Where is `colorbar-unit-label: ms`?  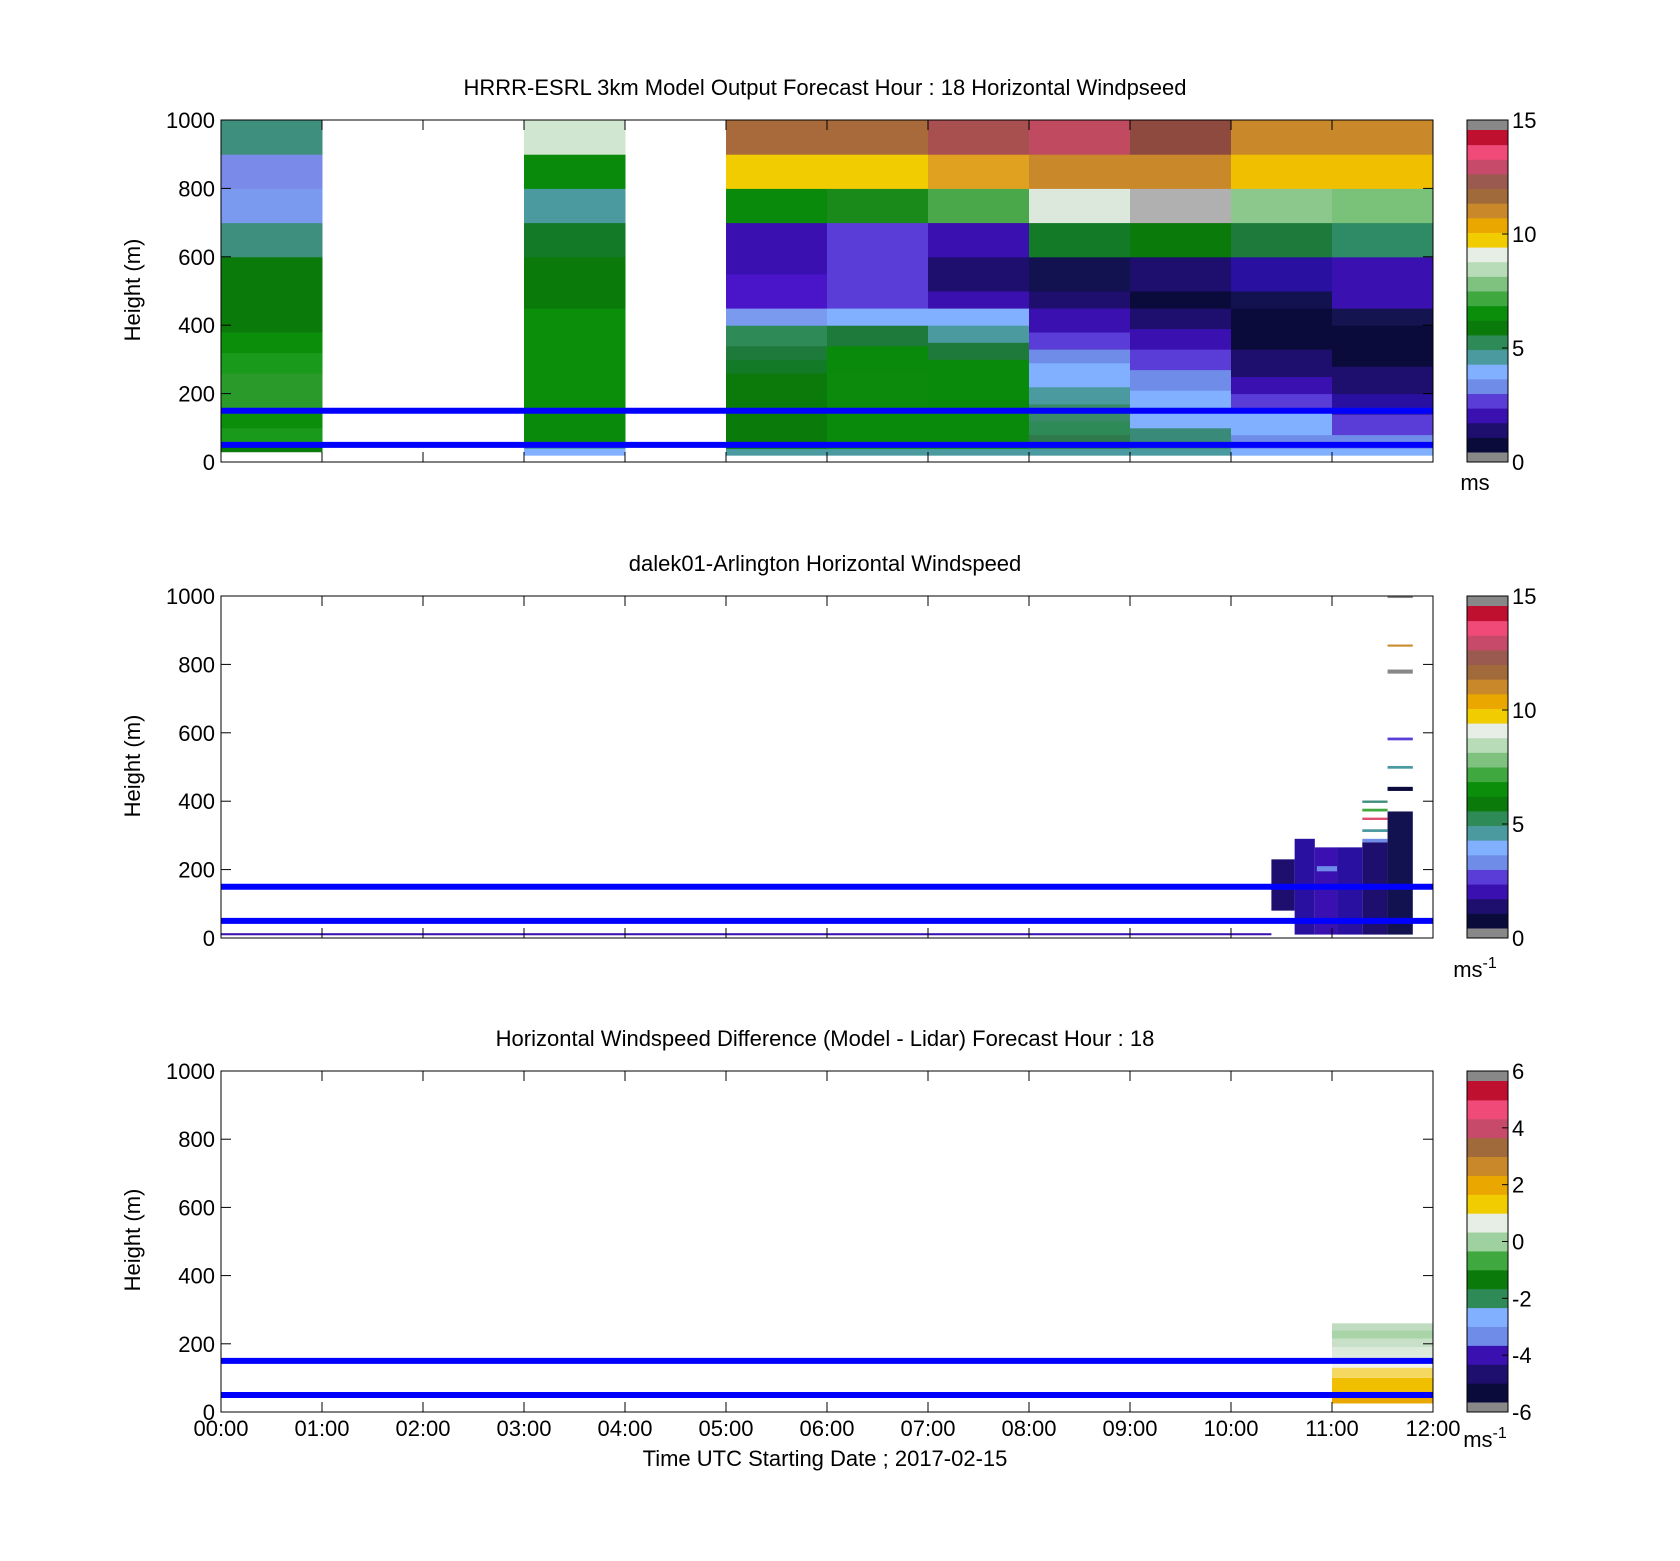 colorbar-unit-label: ms is located at coordinates (1474, 482).